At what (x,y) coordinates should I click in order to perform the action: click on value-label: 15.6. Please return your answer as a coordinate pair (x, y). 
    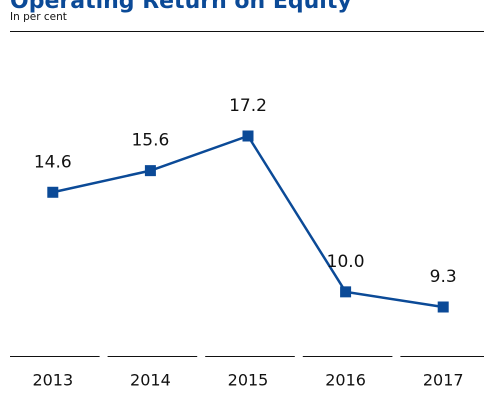
    Looking at the image, I should click on (150, 141).